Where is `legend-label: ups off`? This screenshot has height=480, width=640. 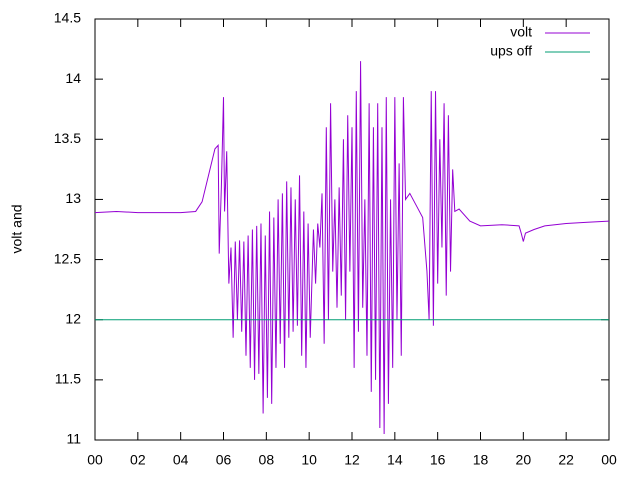
legend-label: ups off is located at coordinates (511, 51).